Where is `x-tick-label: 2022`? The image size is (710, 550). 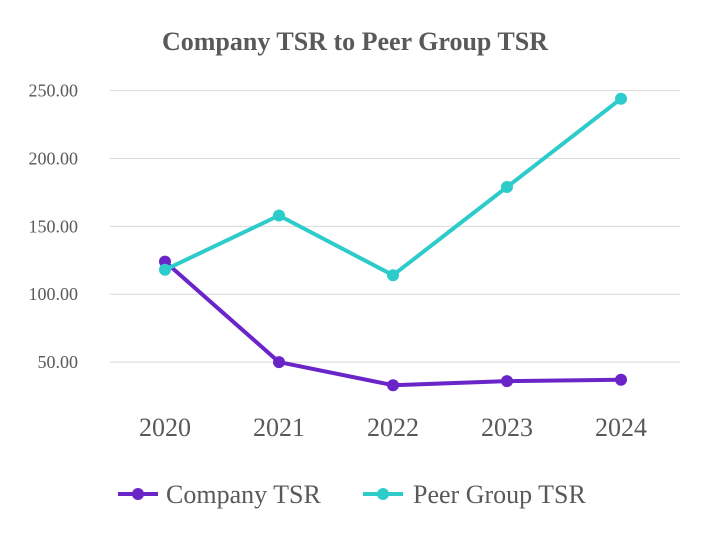 x-tick-label: 2022 is located at coordinates (393, 427).